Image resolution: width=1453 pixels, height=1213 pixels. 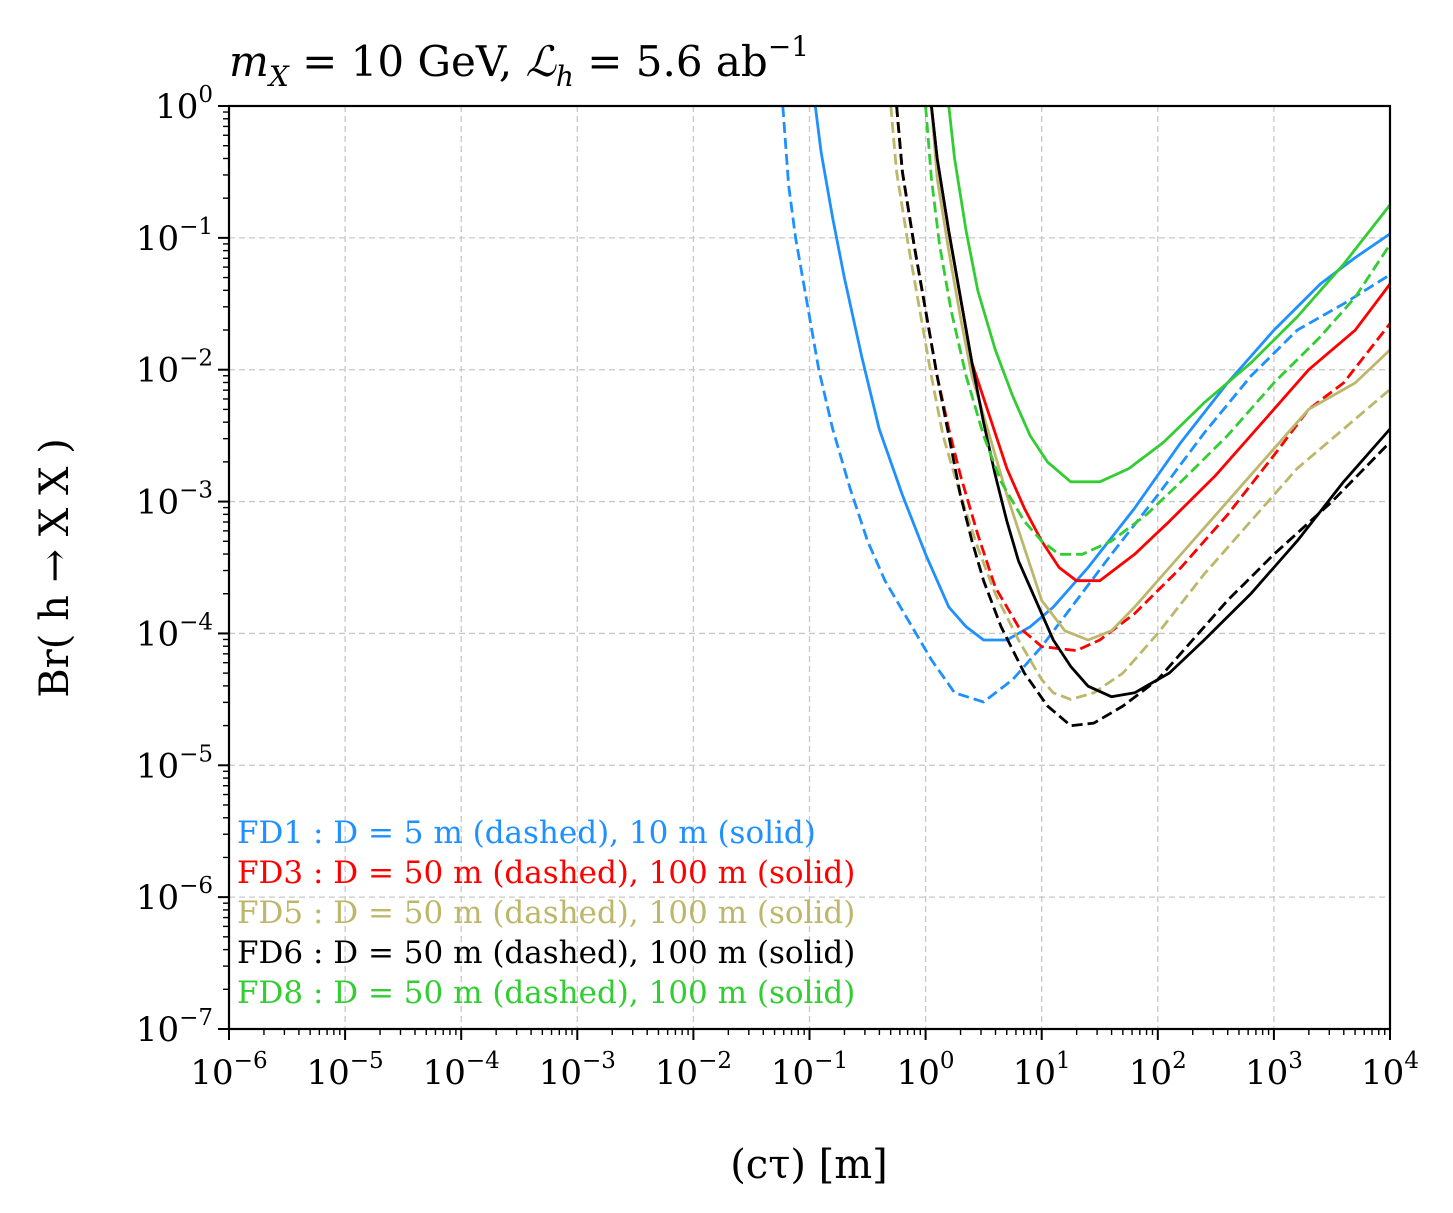 What do you see at coordinates (1274, 1070) in the screenshot?
I see `x-tick-label: 10³` at bounding box center [1274, 1070].